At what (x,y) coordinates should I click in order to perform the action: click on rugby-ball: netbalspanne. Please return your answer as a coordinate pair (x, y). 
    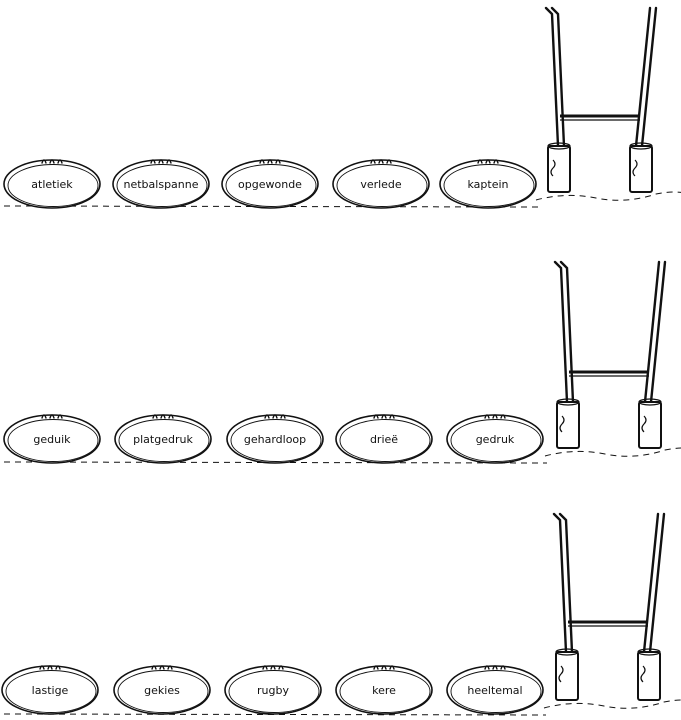
    Looking at the image, I should click on (161, 184).